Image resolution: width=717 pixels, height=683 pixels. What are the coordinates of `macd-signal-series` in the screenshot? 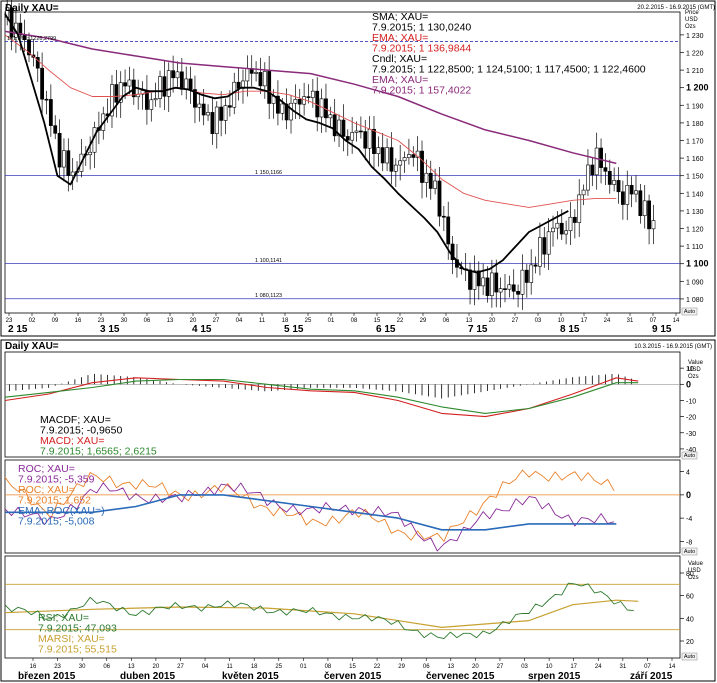 It's located at (321, 396).